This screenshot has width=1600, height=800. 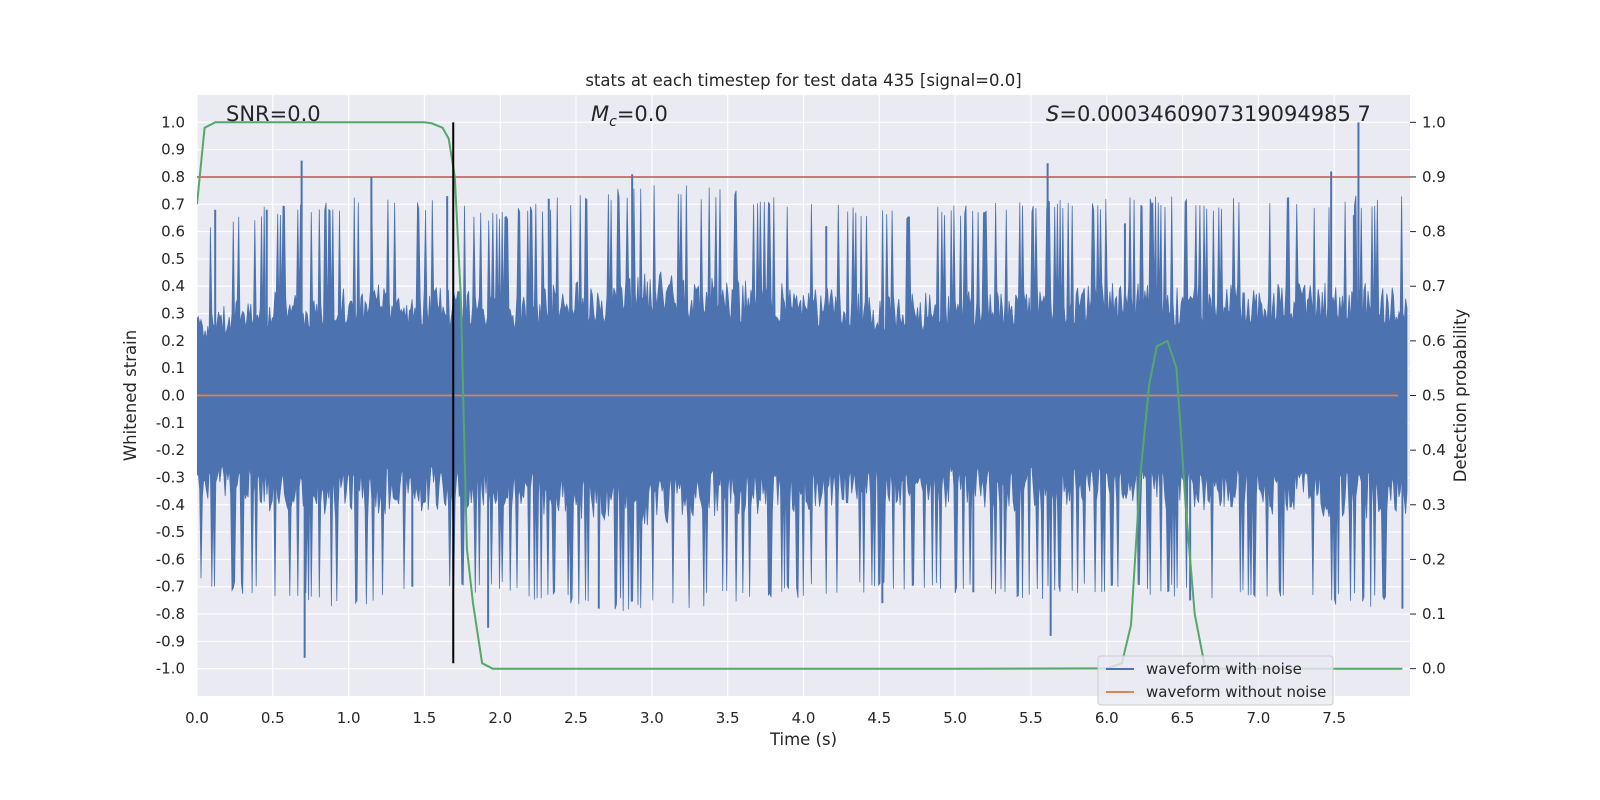 I want to click on y-tick-label: 0.0, so click(x=173, y=396).